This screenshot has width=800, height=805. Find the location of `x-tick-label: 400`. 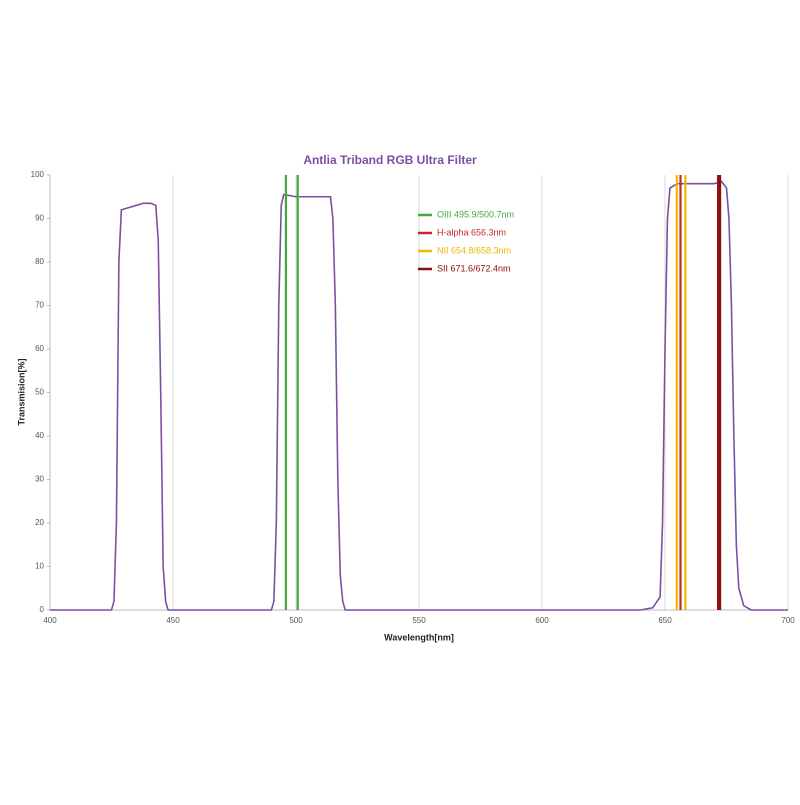

x-tick-label: 400 is located at coordinates (50, 620).